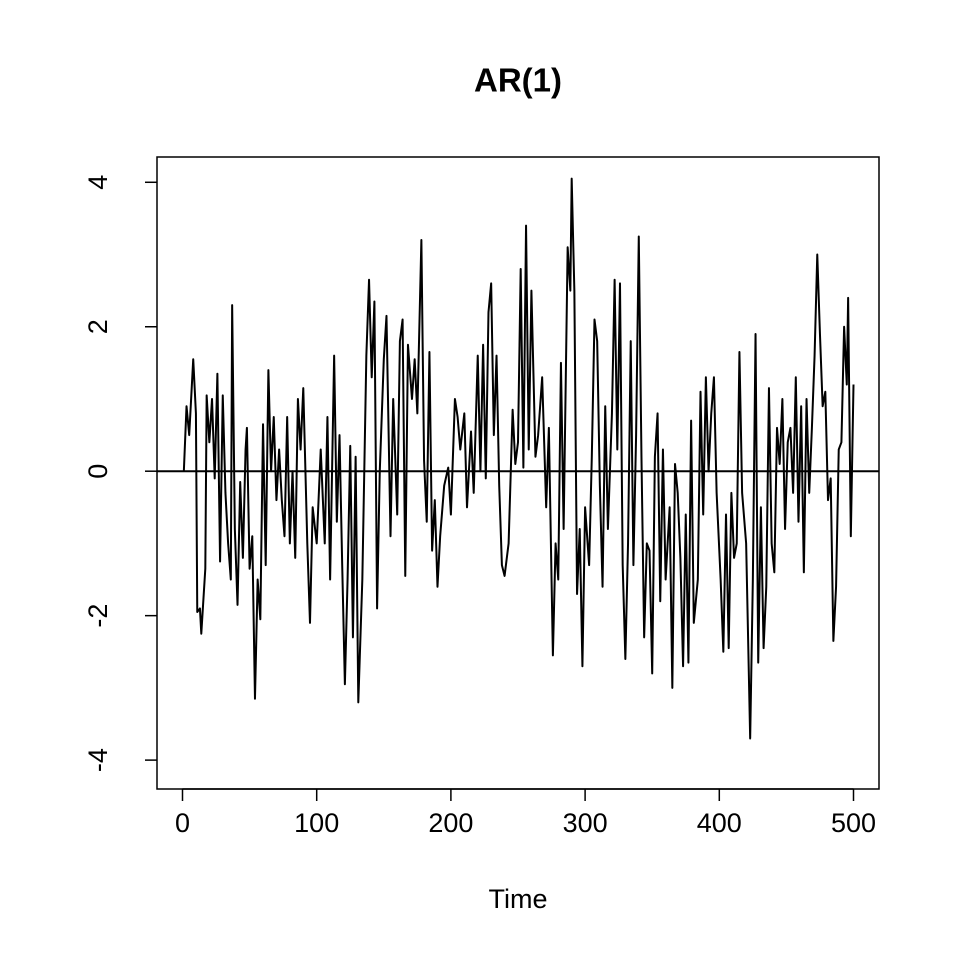 Image resolution: width=960 pixels, height=960 pixels. What do you see at coordinates (98, 616) in the screenshot?
I see `y-tick-label: -2` at bounding box center [98, 616].